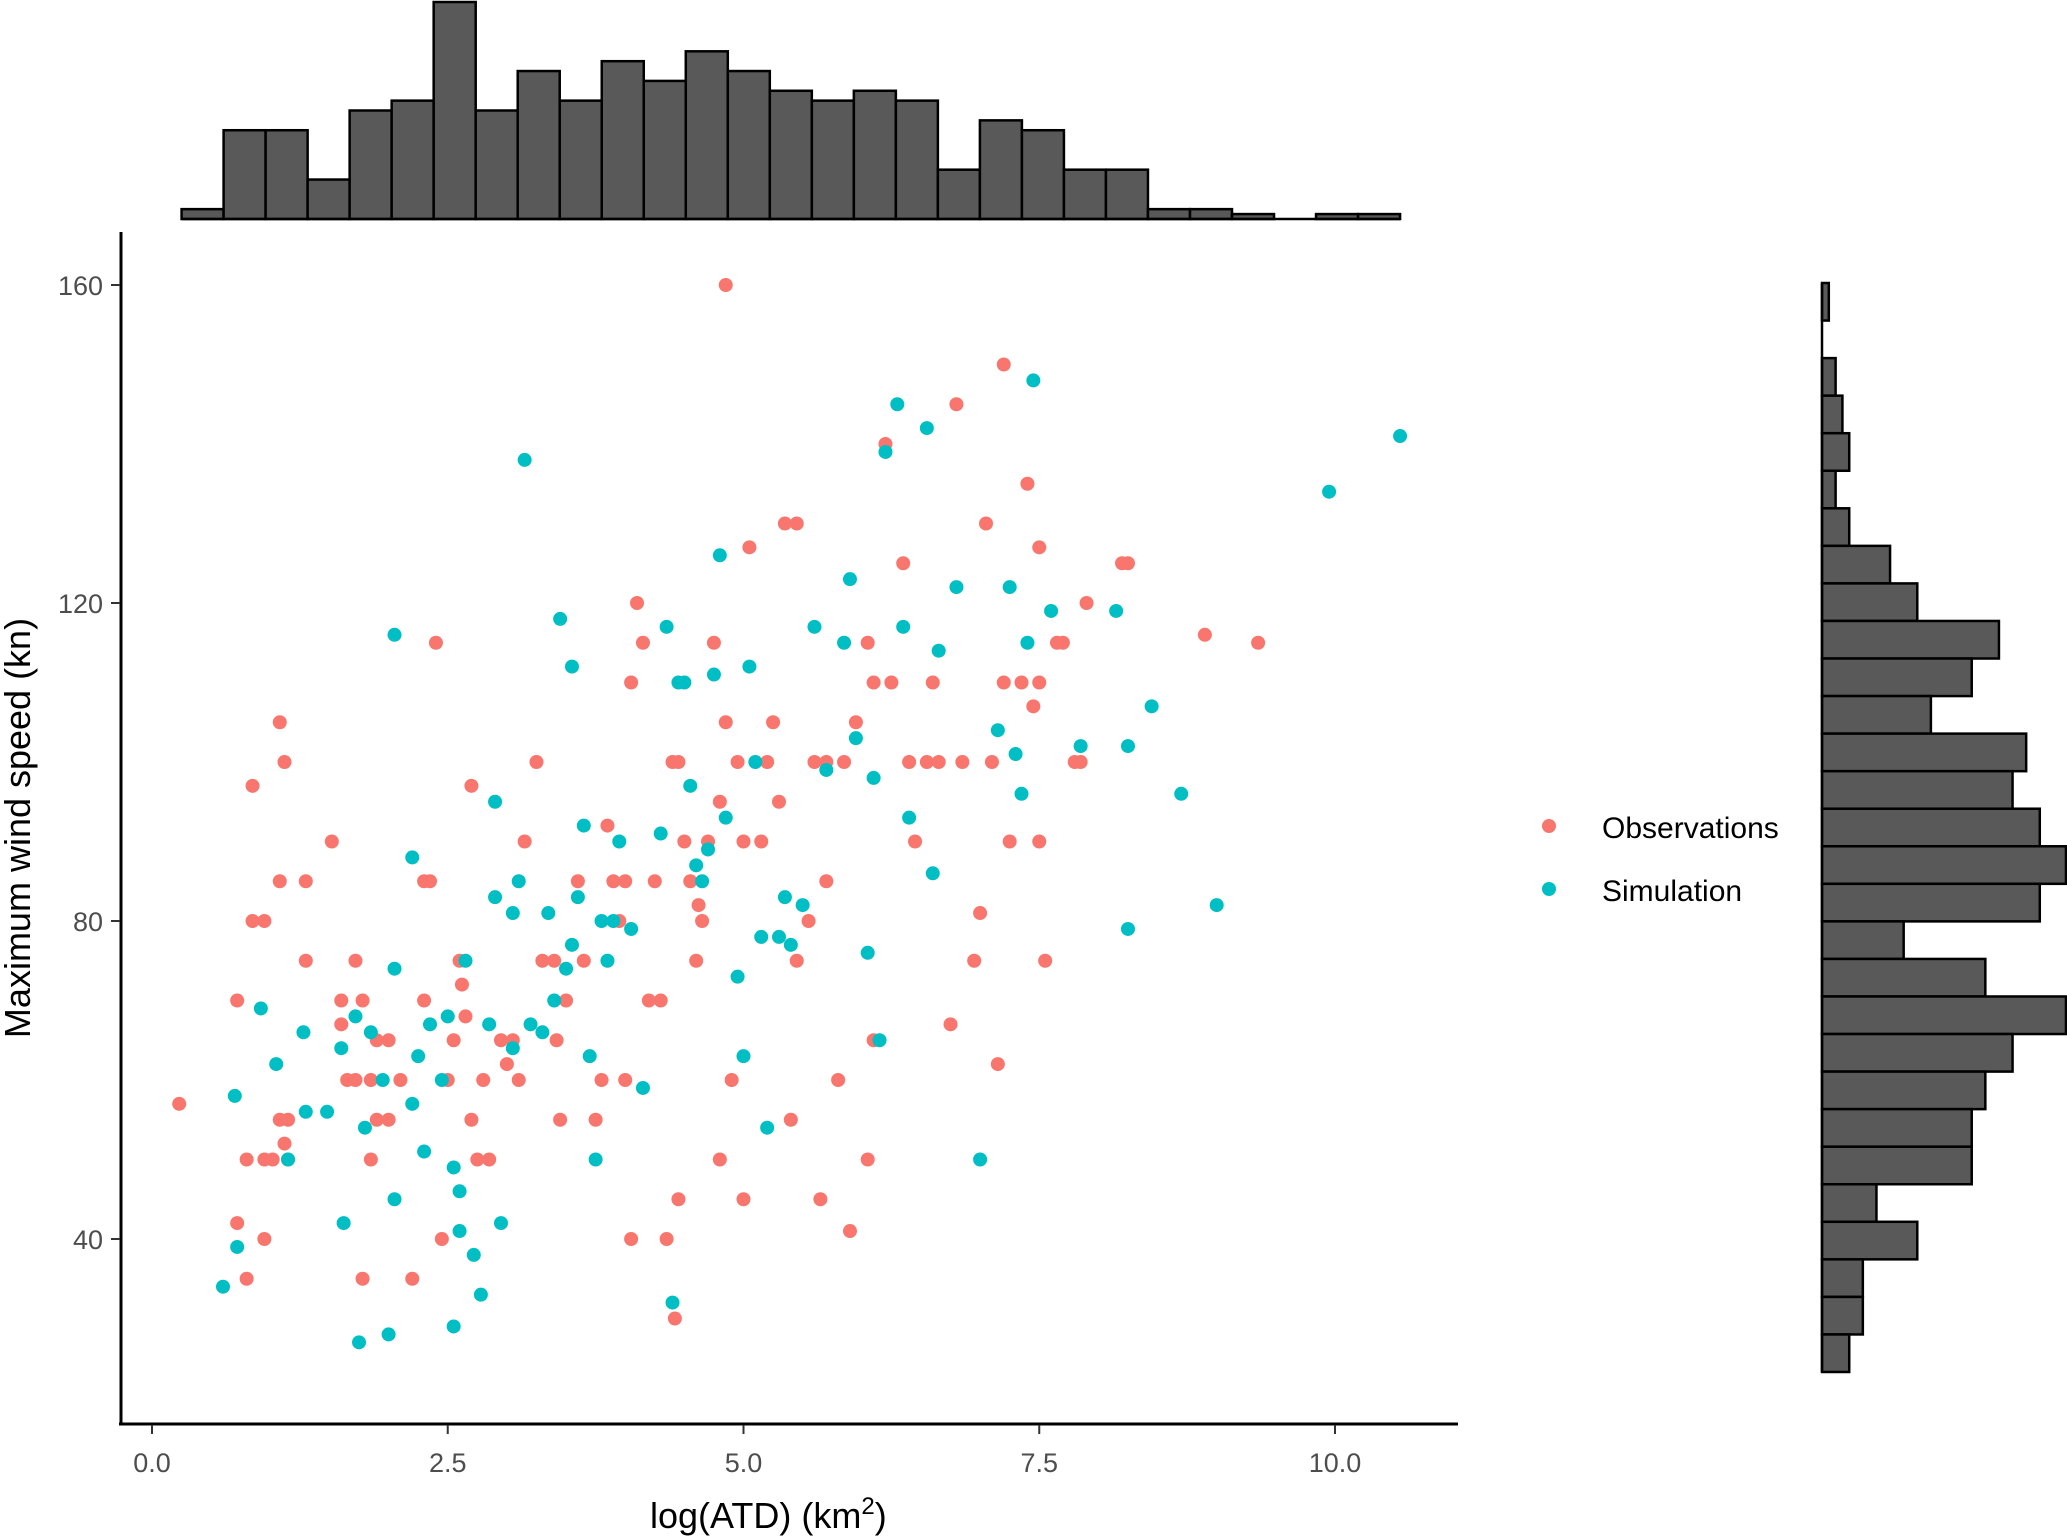 This screenshot has height=1536, width=2067. What do you see at coordinates (867, 1506) in the screenshot?
I see `x-axis-title-superscript: 2` at bounding box center [867, 1506].